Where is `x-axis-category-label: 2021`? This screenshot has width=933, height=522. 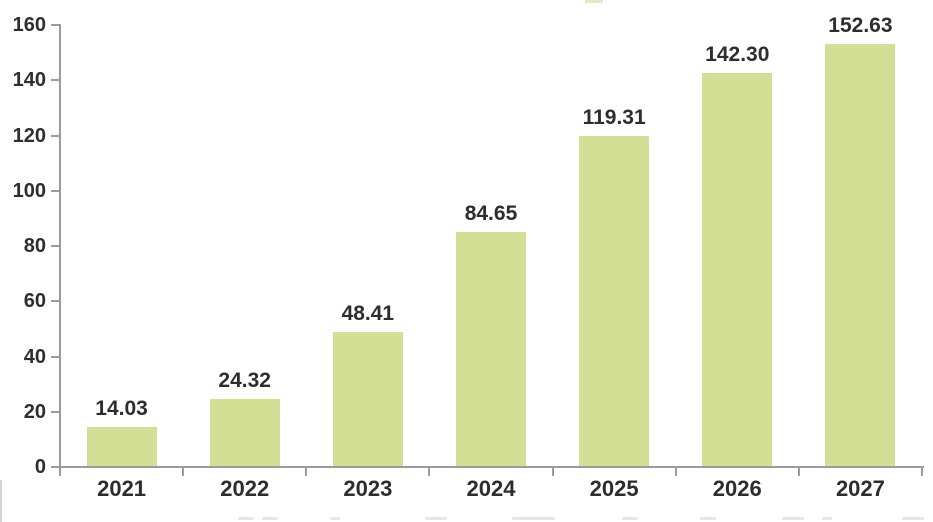 x-axis-category-label: 2021 is located at coordinates (122, 488).